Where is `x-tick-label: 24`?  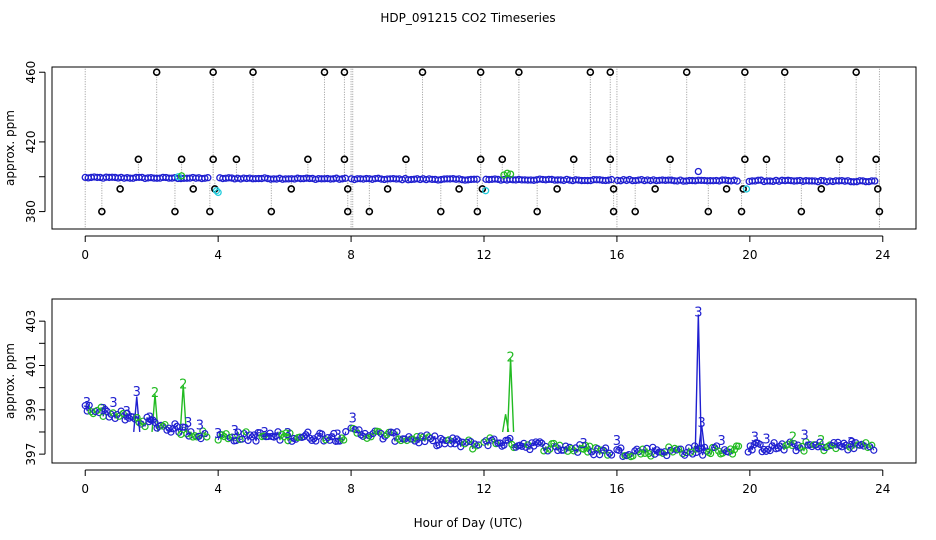
x-tick-label: 24 is located at coordinates (882, 489).